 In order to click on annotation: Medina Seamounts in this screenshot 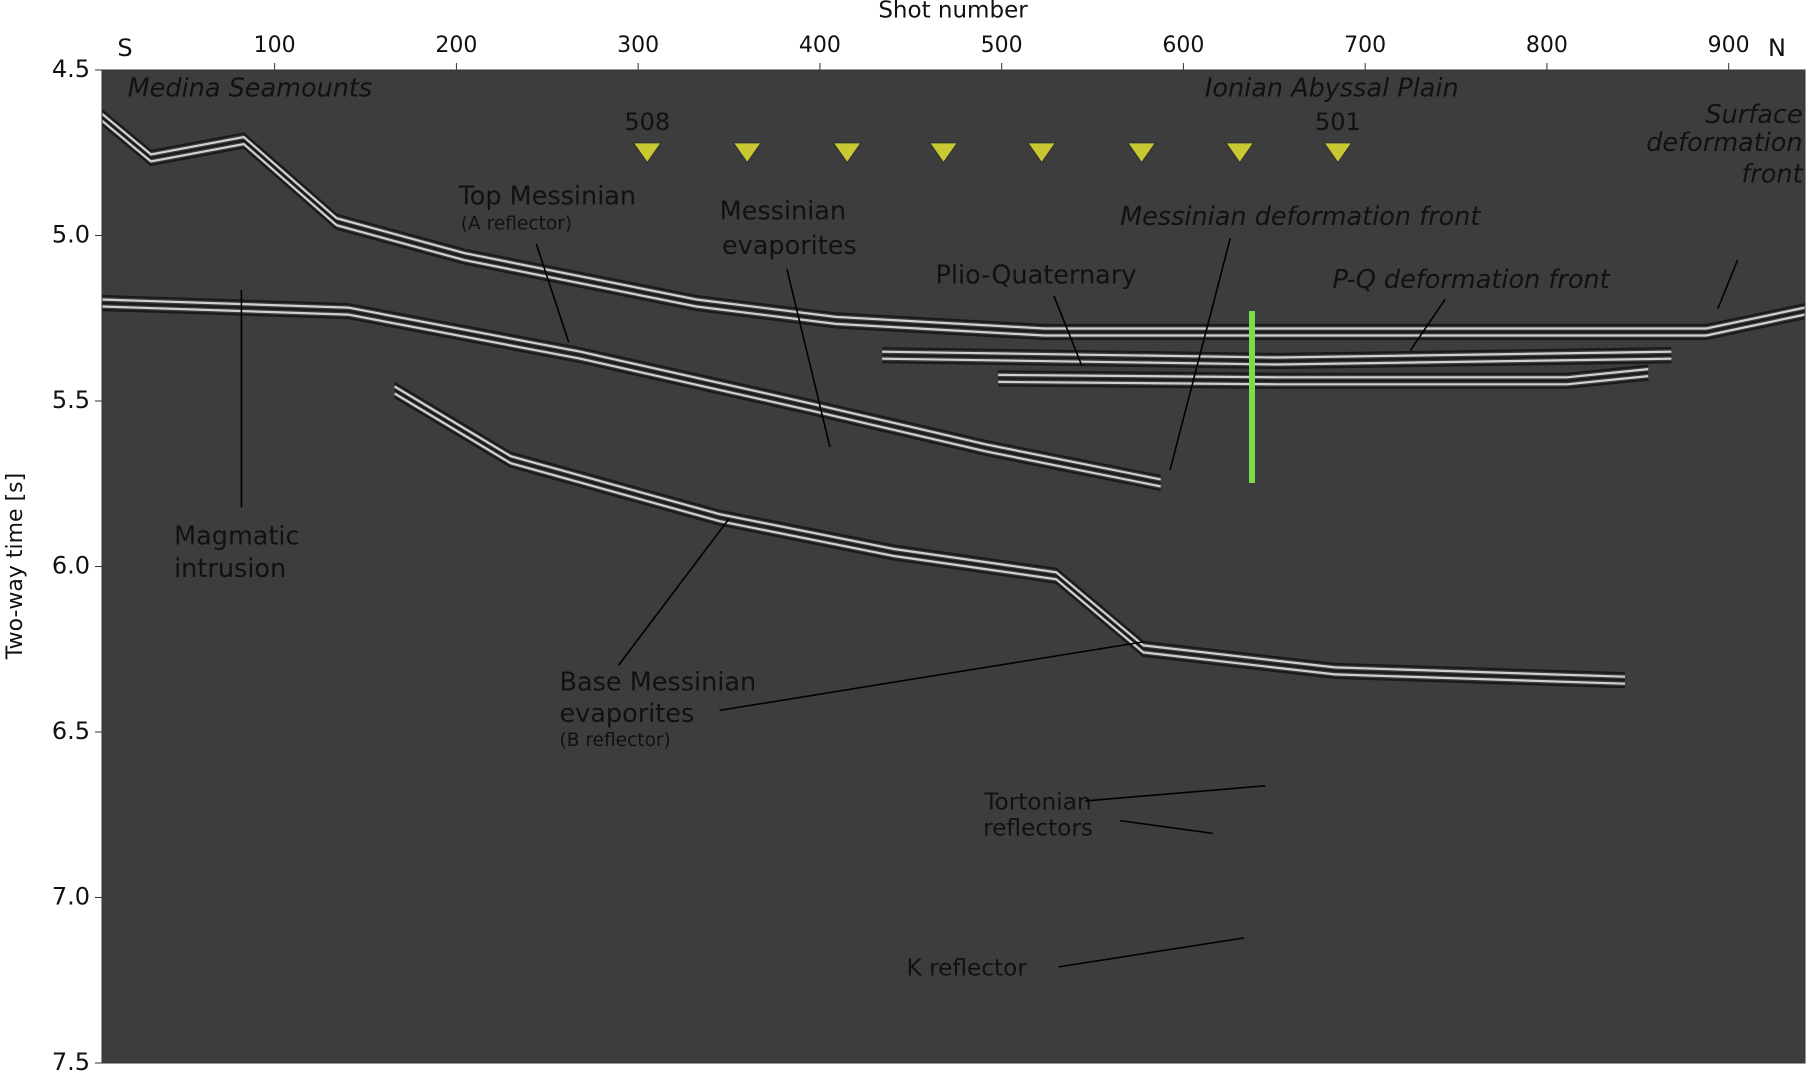, I will do `click(250, 88)`.